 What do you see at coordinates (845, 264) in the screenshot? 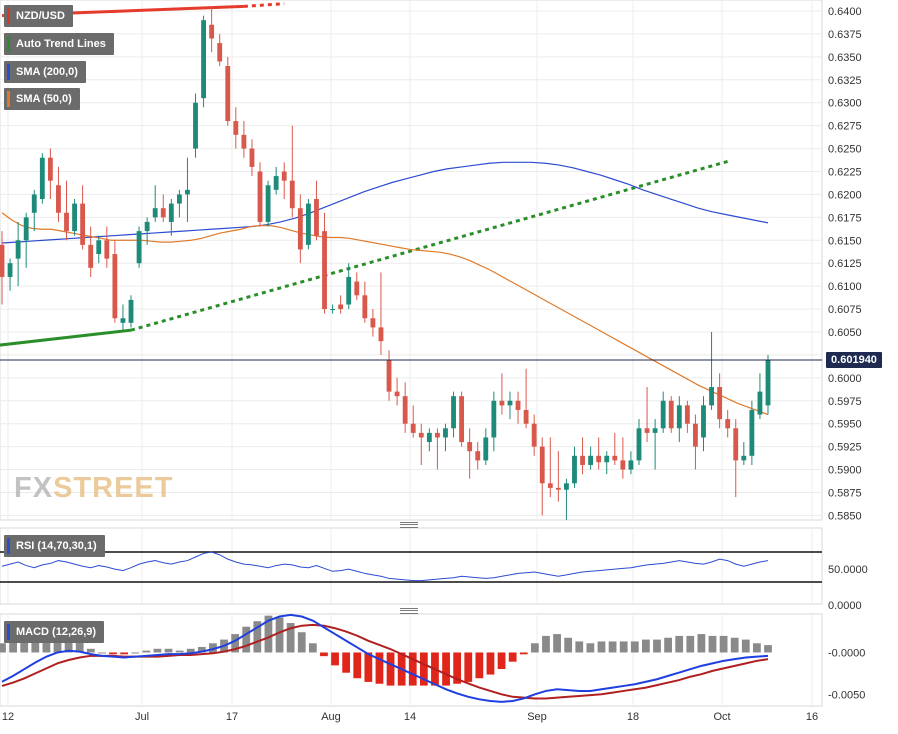
I see `y-tick-label: 0.6125` at bounding box center [845, 264].